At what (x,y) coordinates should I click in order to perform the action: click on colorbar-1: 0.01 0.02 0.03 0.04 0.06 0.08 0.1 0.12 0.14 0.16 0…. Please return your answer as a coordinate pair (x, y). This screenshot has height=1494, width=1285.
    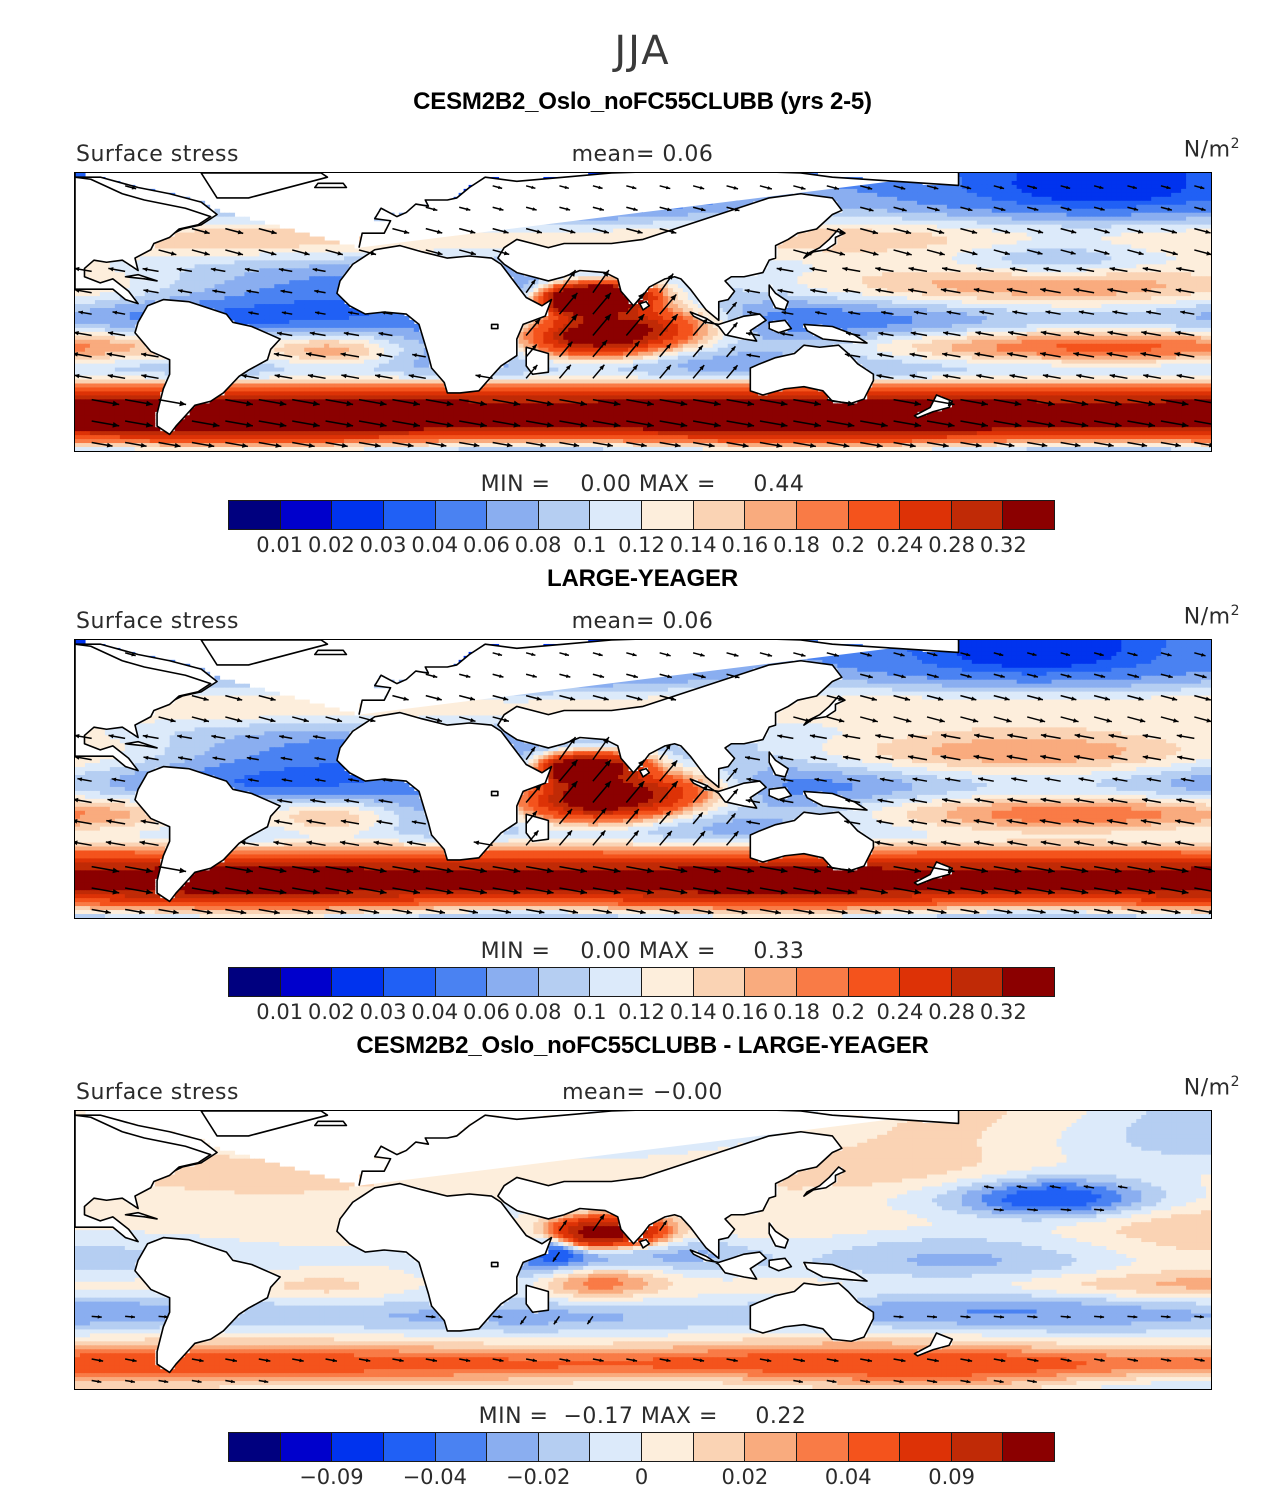
    Looking at the image, I should click on (641, 531).